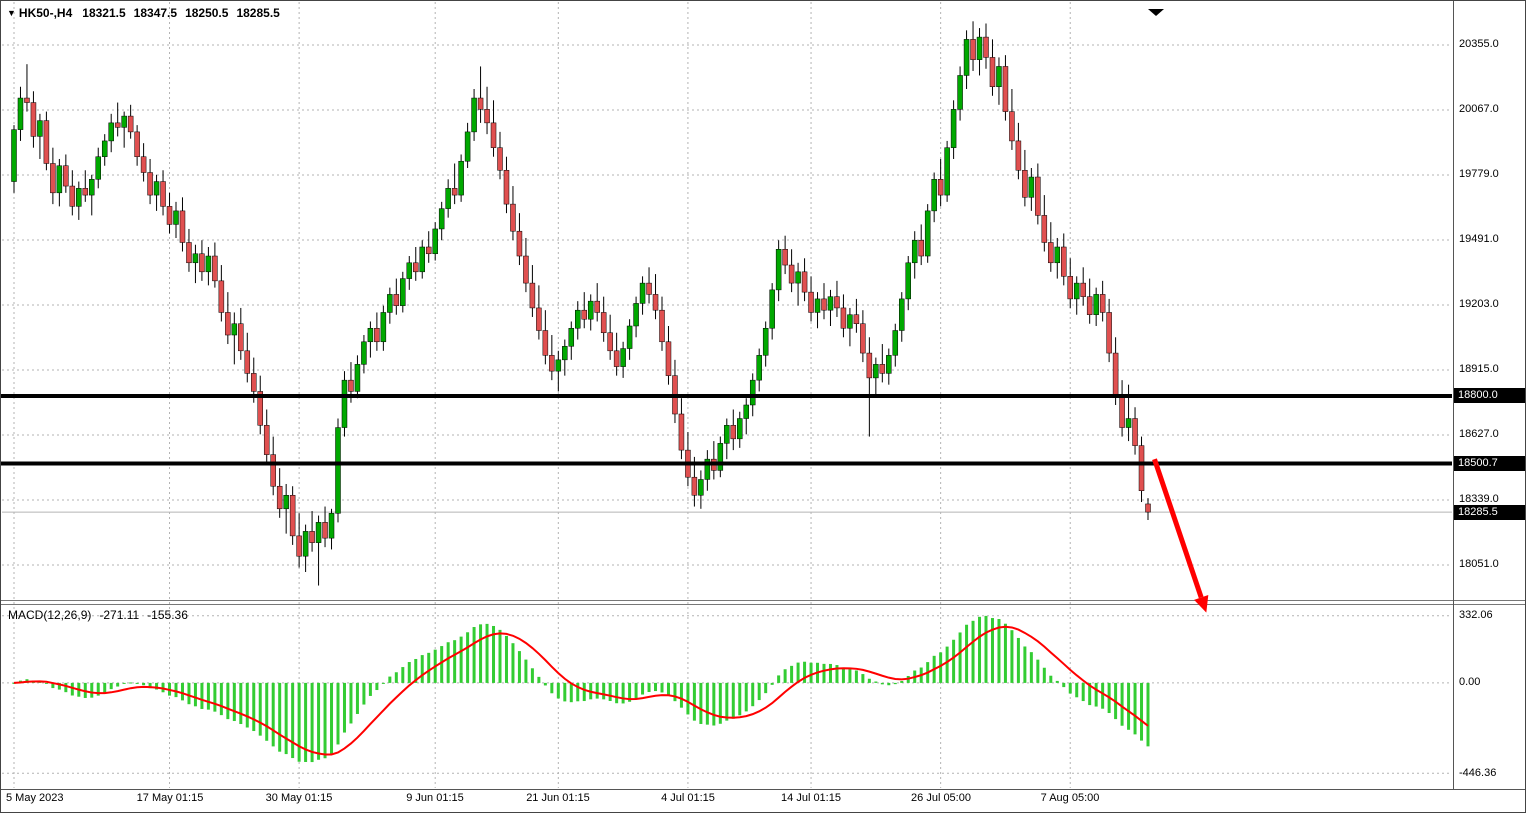  Describe the element at coordinates (1478, 773) in the screenshot. I see `macd-tick-label: -446.36` at that location.